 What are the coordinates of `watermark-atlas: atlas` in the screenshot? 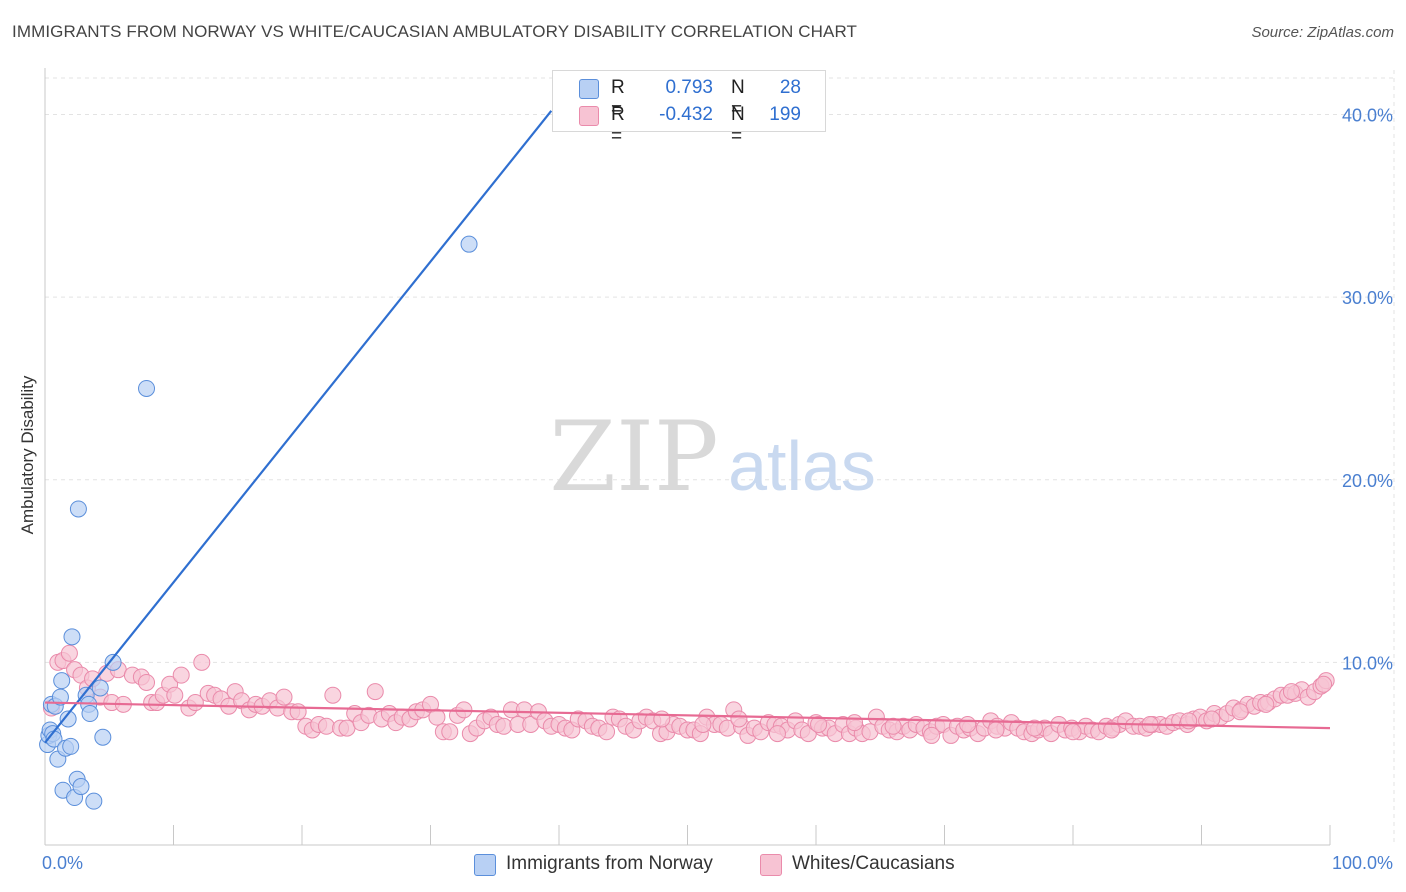 It's located at (802, 466).